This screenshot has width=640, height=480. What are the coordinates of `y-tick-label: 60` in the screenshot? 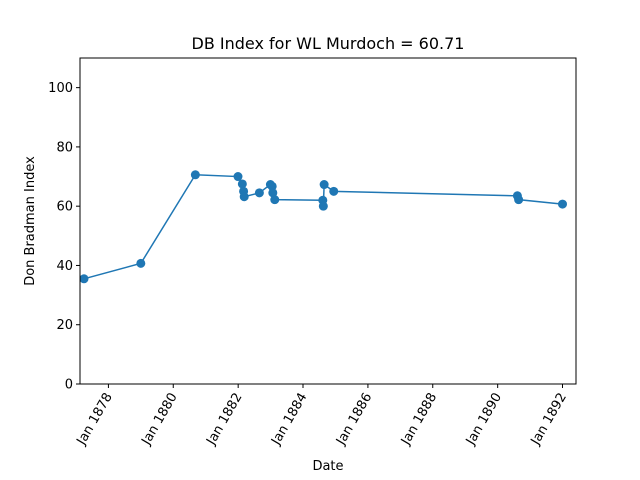 It's located at (64, 207).